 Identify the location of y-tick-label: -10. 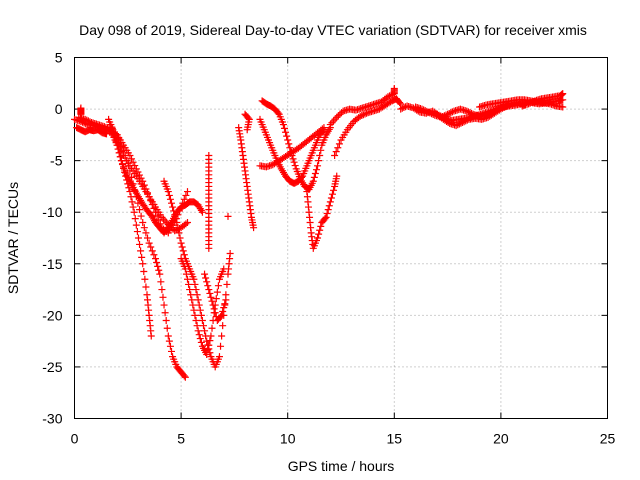
(52, 212).